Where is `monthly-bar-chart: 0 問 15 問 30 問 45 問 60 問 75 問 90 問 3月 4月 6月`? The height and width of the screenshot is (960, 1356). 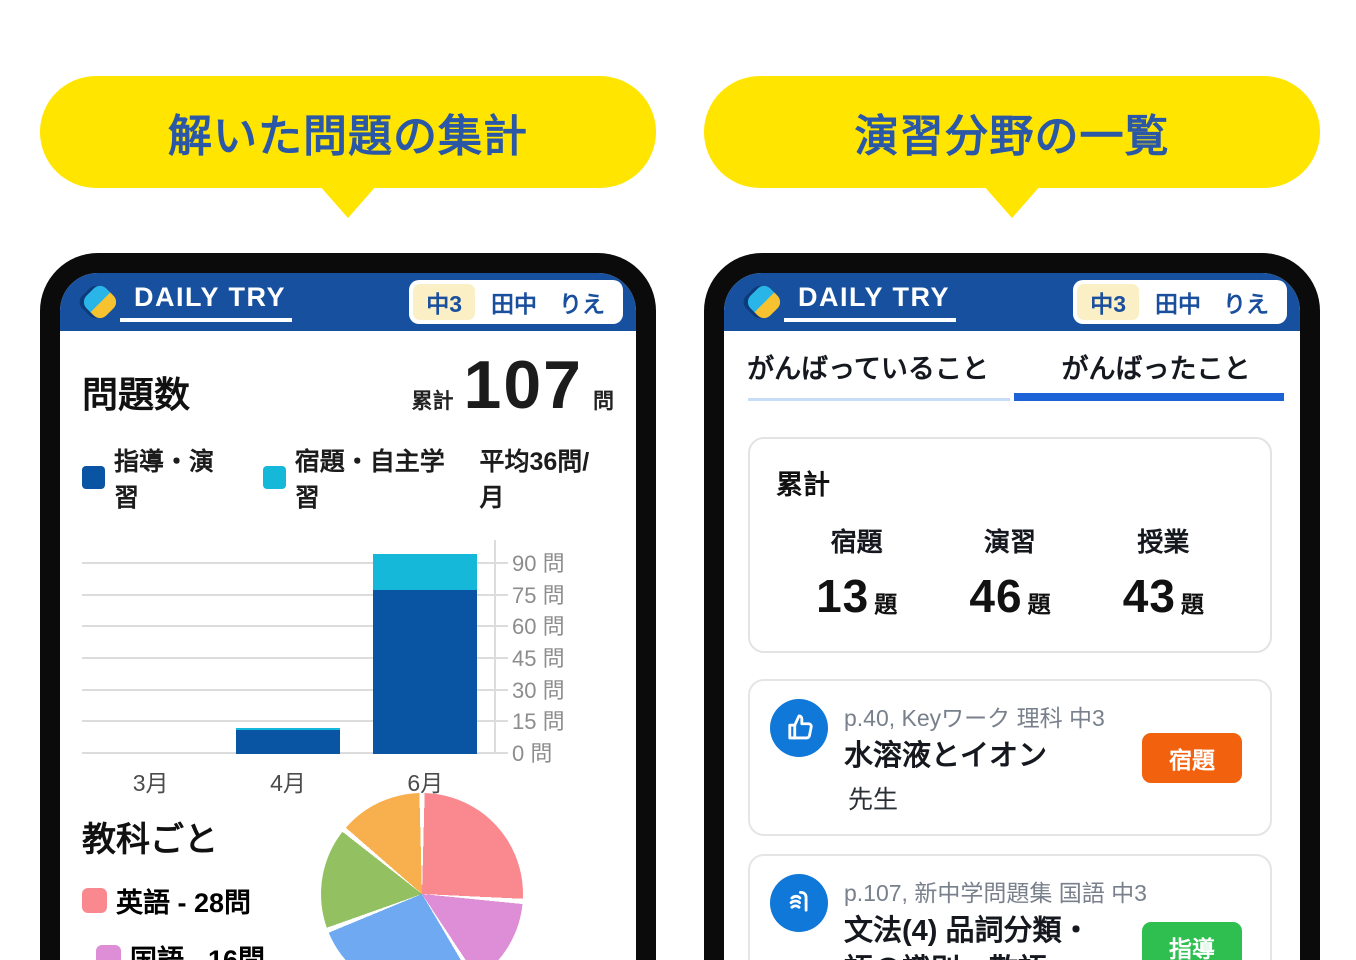
monthly-bar-chart: 0 問 15 問 30 問 45 問 60 問 75 問 90 問 3月 4月 6月 is located at coordinates (348, 667).